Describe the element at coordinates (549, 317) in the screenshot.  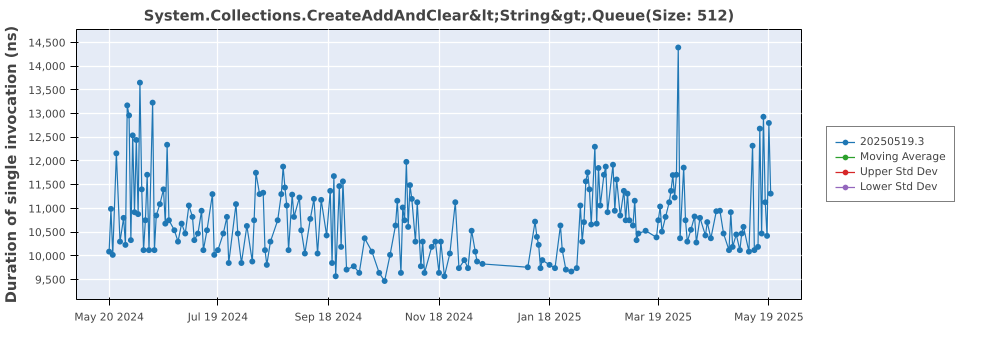
I see `x-tick-label: Jan 18 2025` at that location.